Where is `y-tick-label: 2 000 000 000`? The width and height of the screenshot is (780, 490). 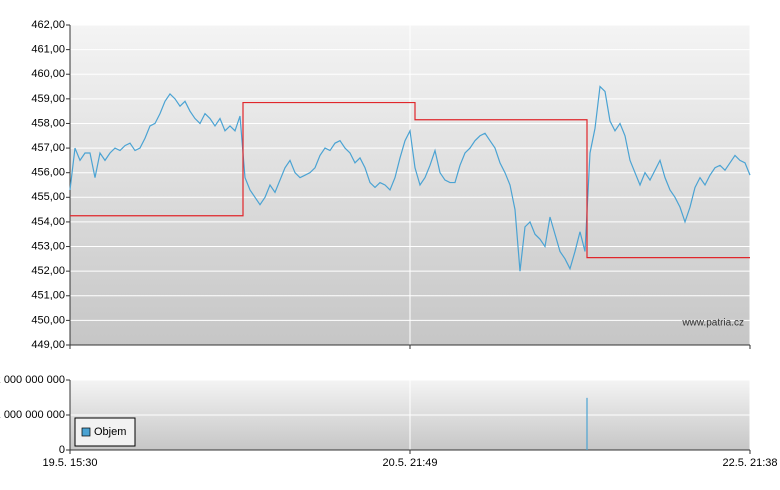
y-tick-label: 2 000 000 000 is located at coordinates (32, 380).